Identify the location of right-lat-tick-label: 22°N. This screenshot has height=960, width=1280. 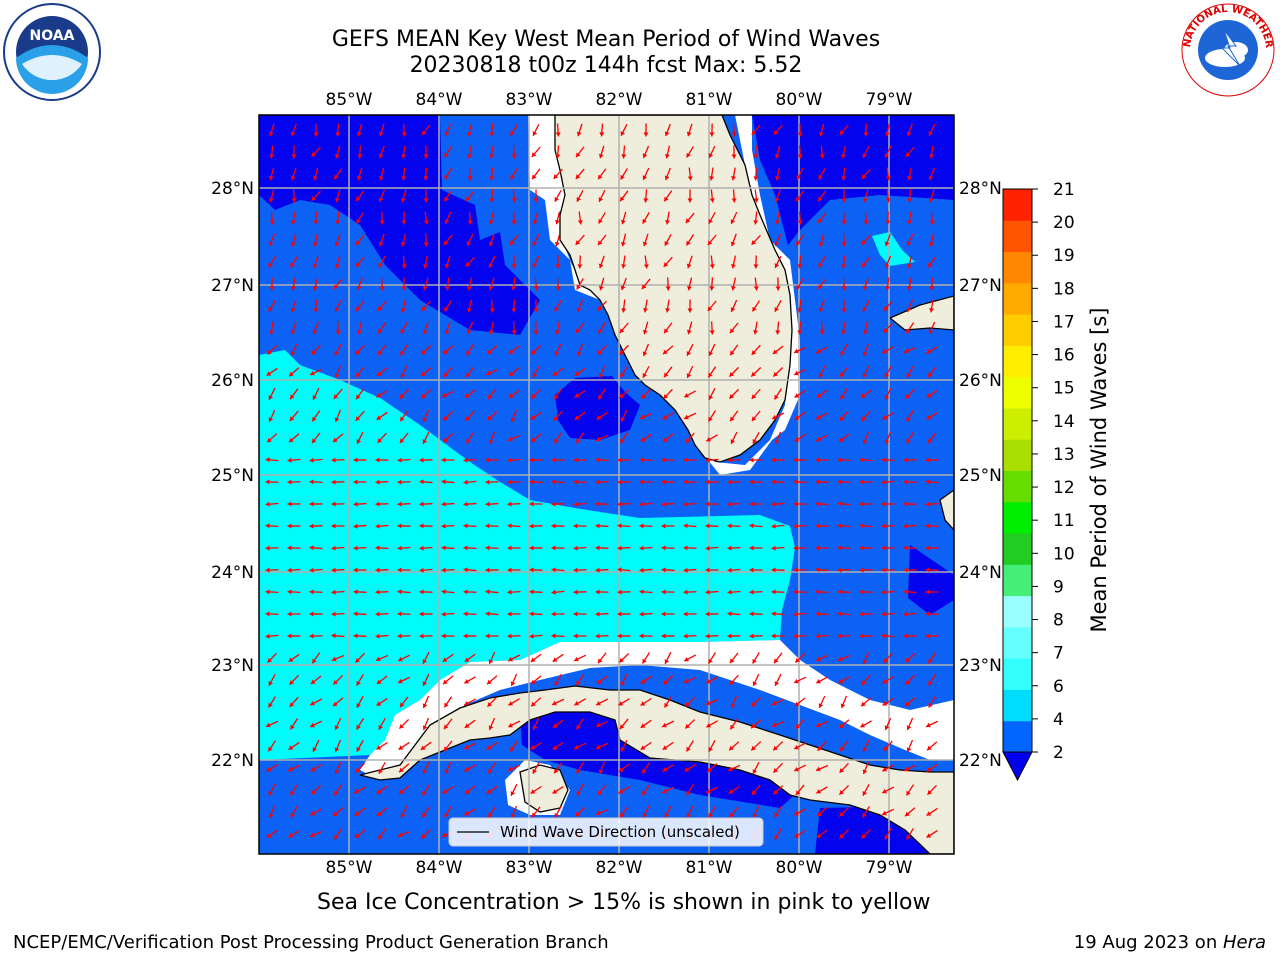
(980, 761).